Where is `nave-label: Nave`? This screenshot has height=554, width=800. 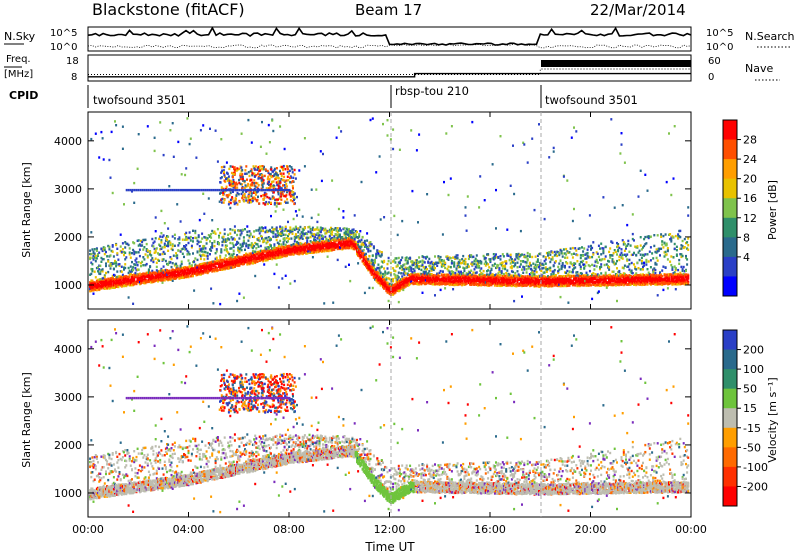 nave-label: Nave is located at coordinates (759, 68).